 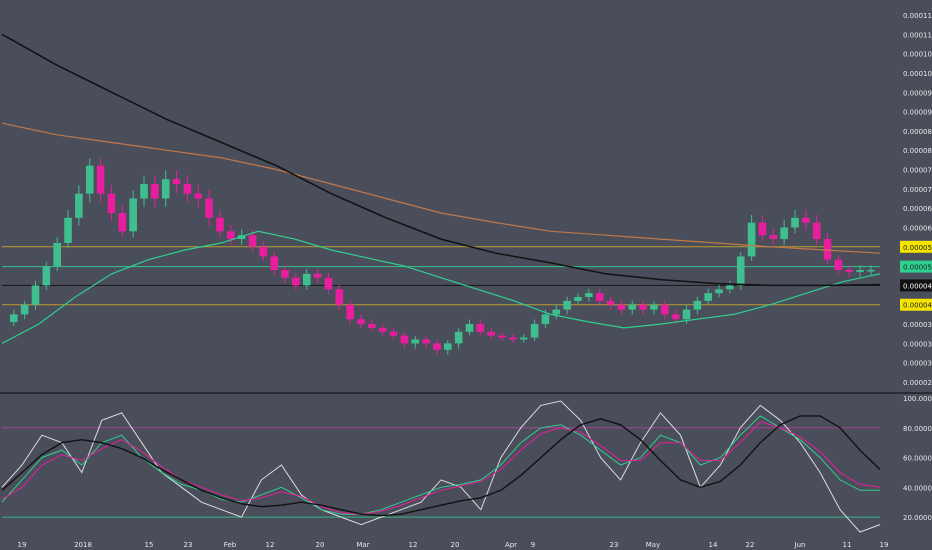 I want to click on time-tick-label: 15, so click(x=149, y=545).